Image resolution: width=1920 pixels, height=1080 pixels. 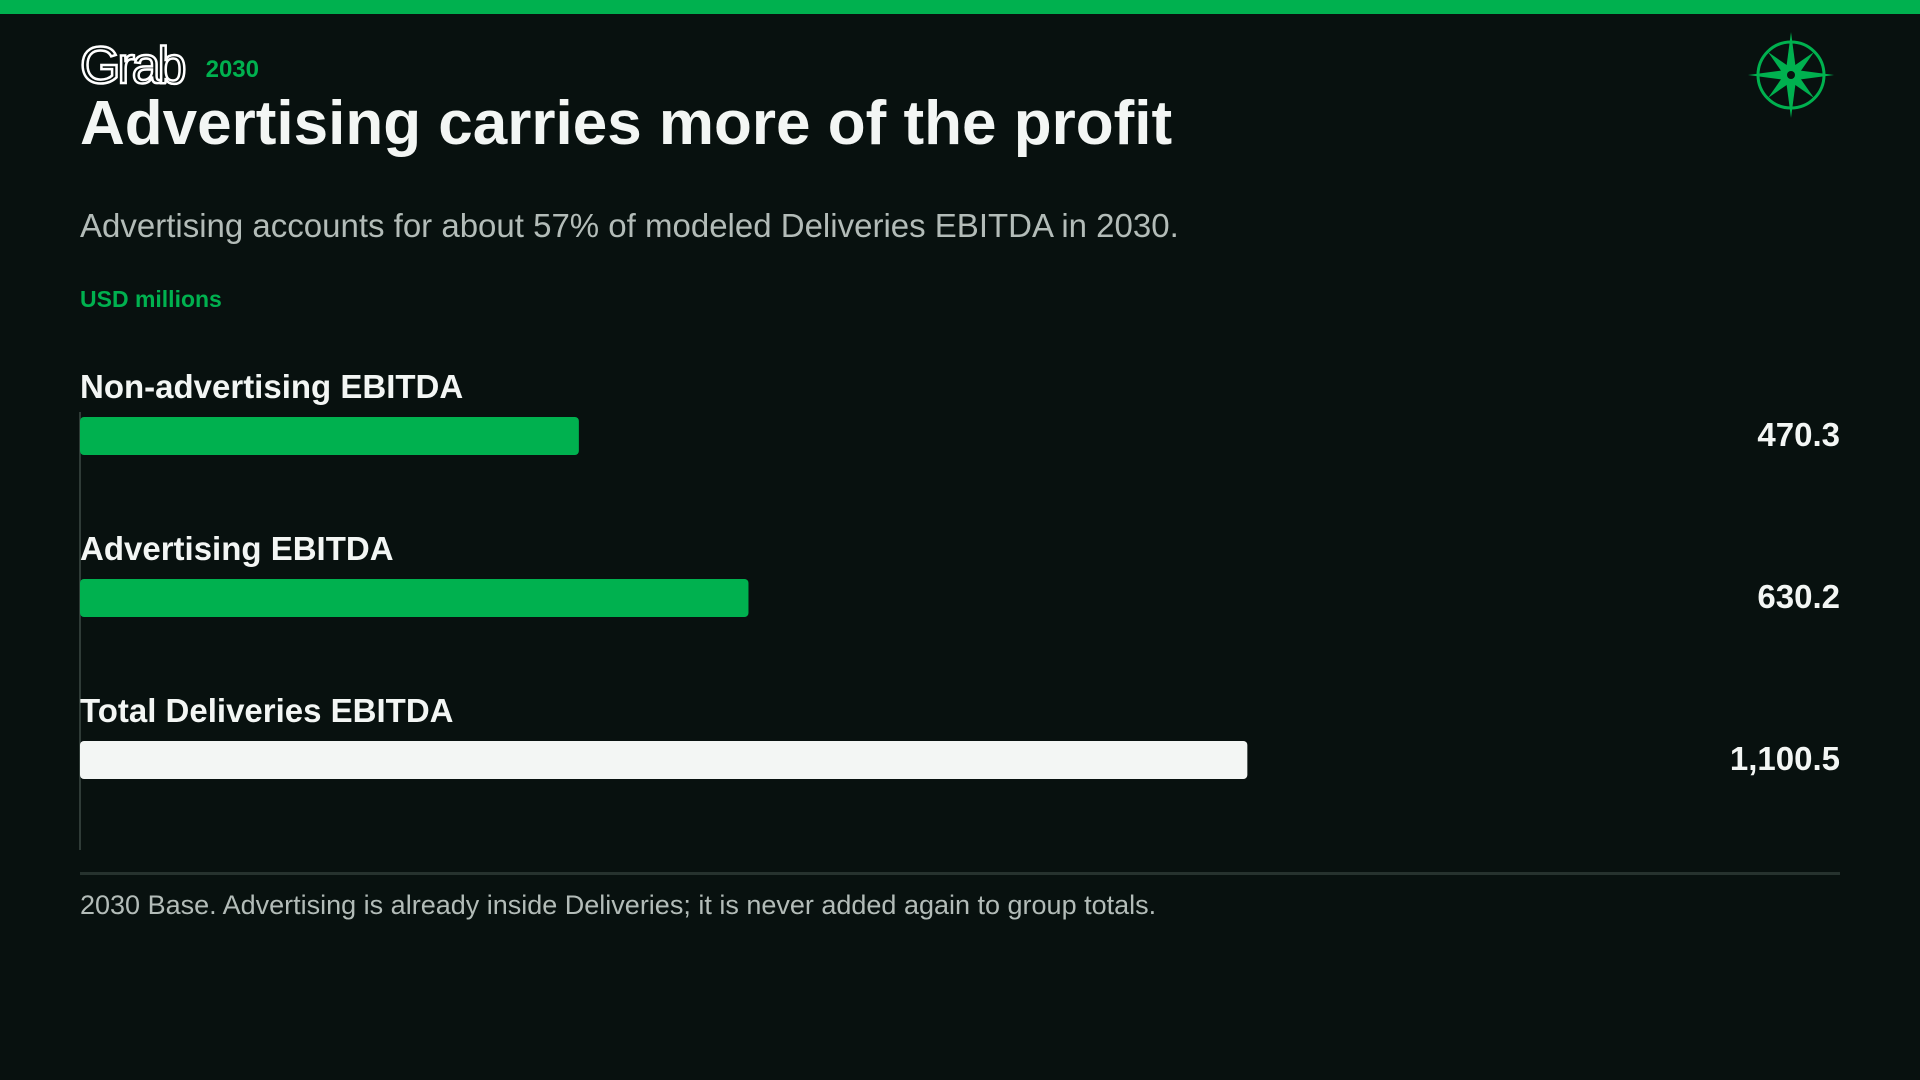 What do you see at coordinates (1798, 596) in the screenshot?
I see `value-label: 630.2` at bounding box center [1798, 596].